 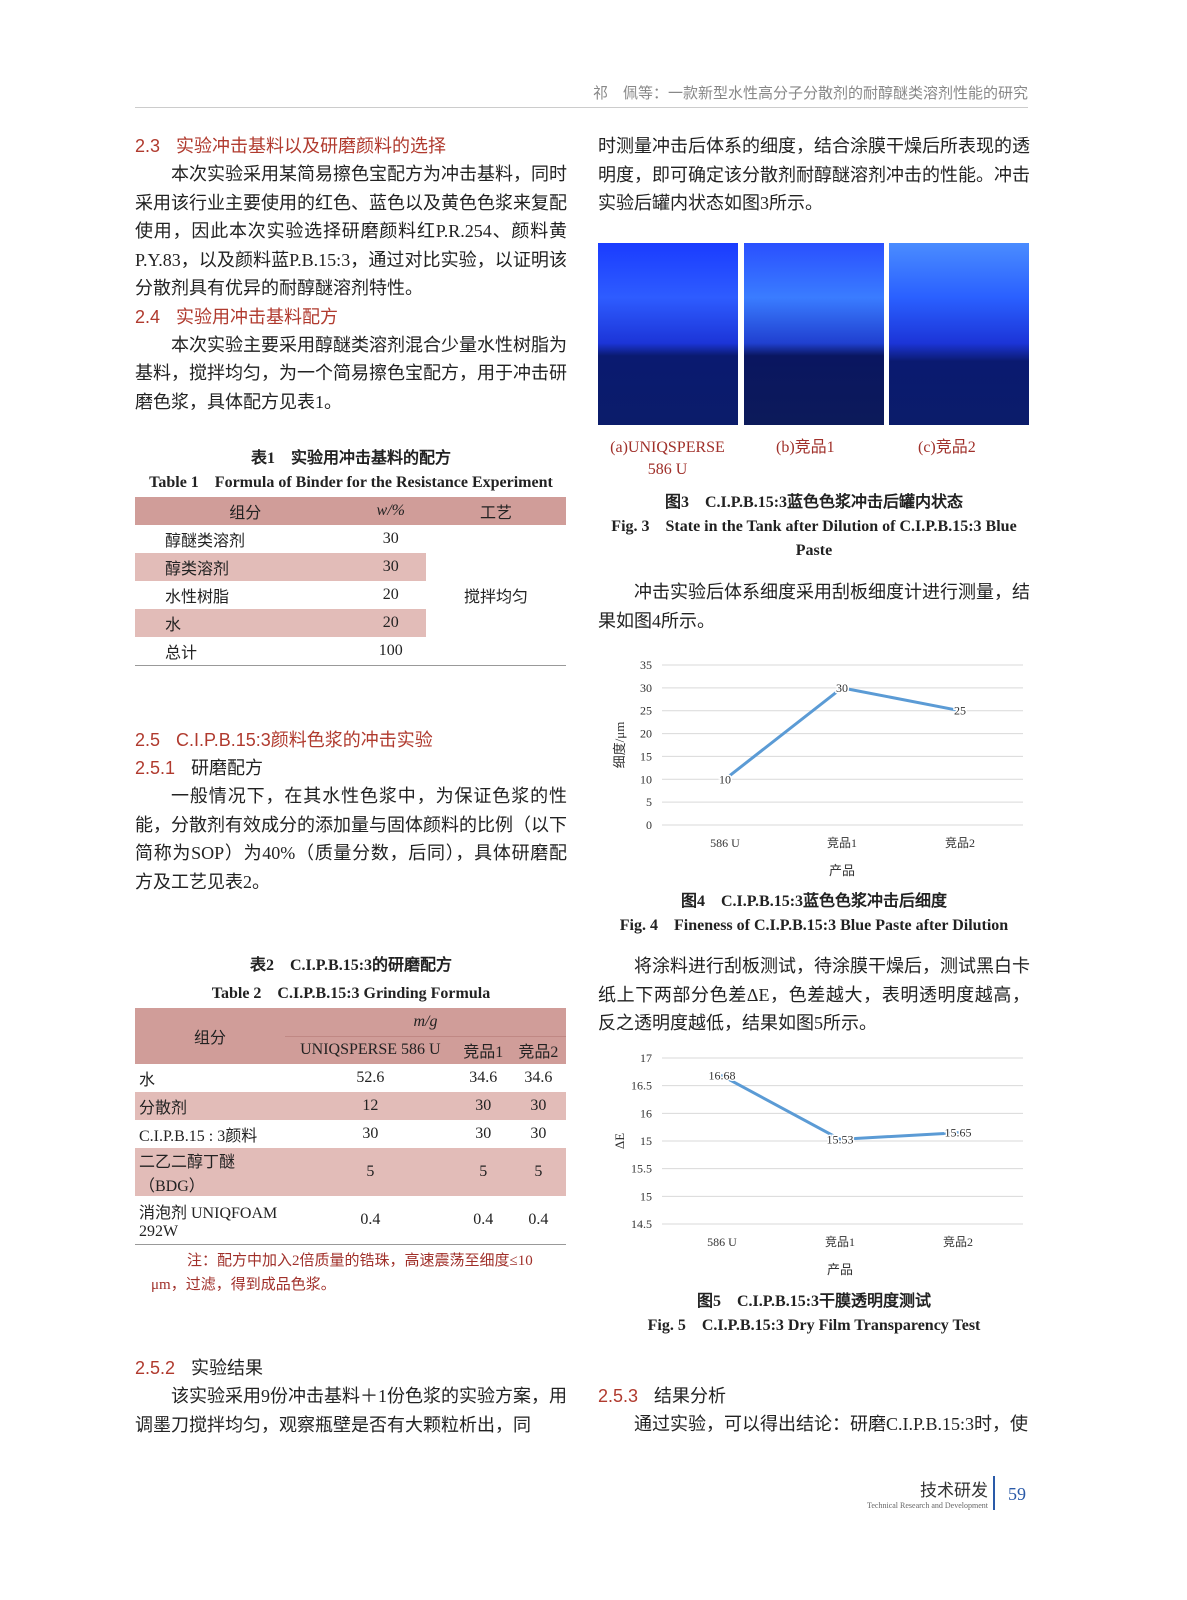 What do you see at coordinates (646, 665) in the screenshot?
I see `y-tick-label: 35` at bounding box center [646, 665].